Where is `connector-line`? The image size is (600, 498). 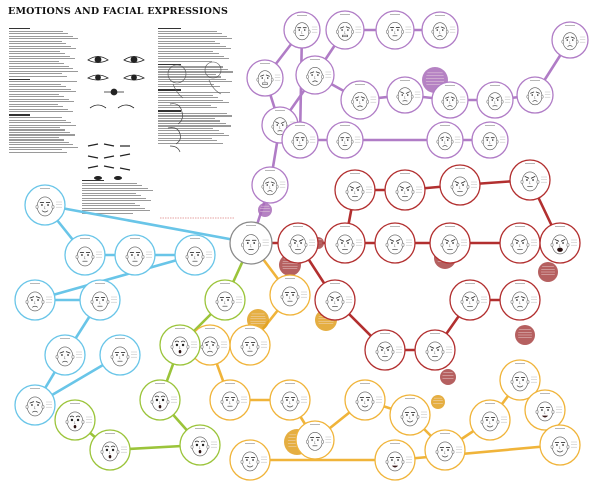 connector-line is located at coordinates (477, 452).